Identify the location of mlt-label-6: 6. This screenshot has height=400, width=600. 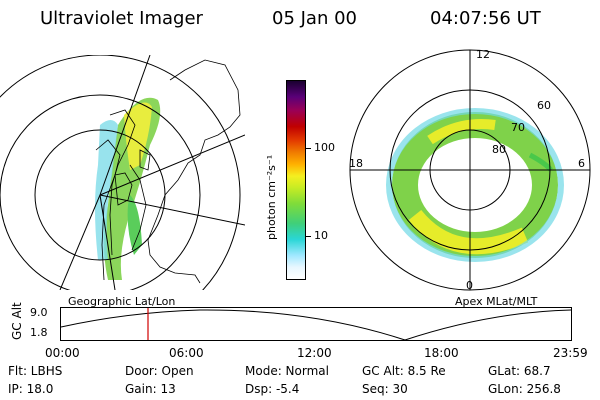
(581, 163).